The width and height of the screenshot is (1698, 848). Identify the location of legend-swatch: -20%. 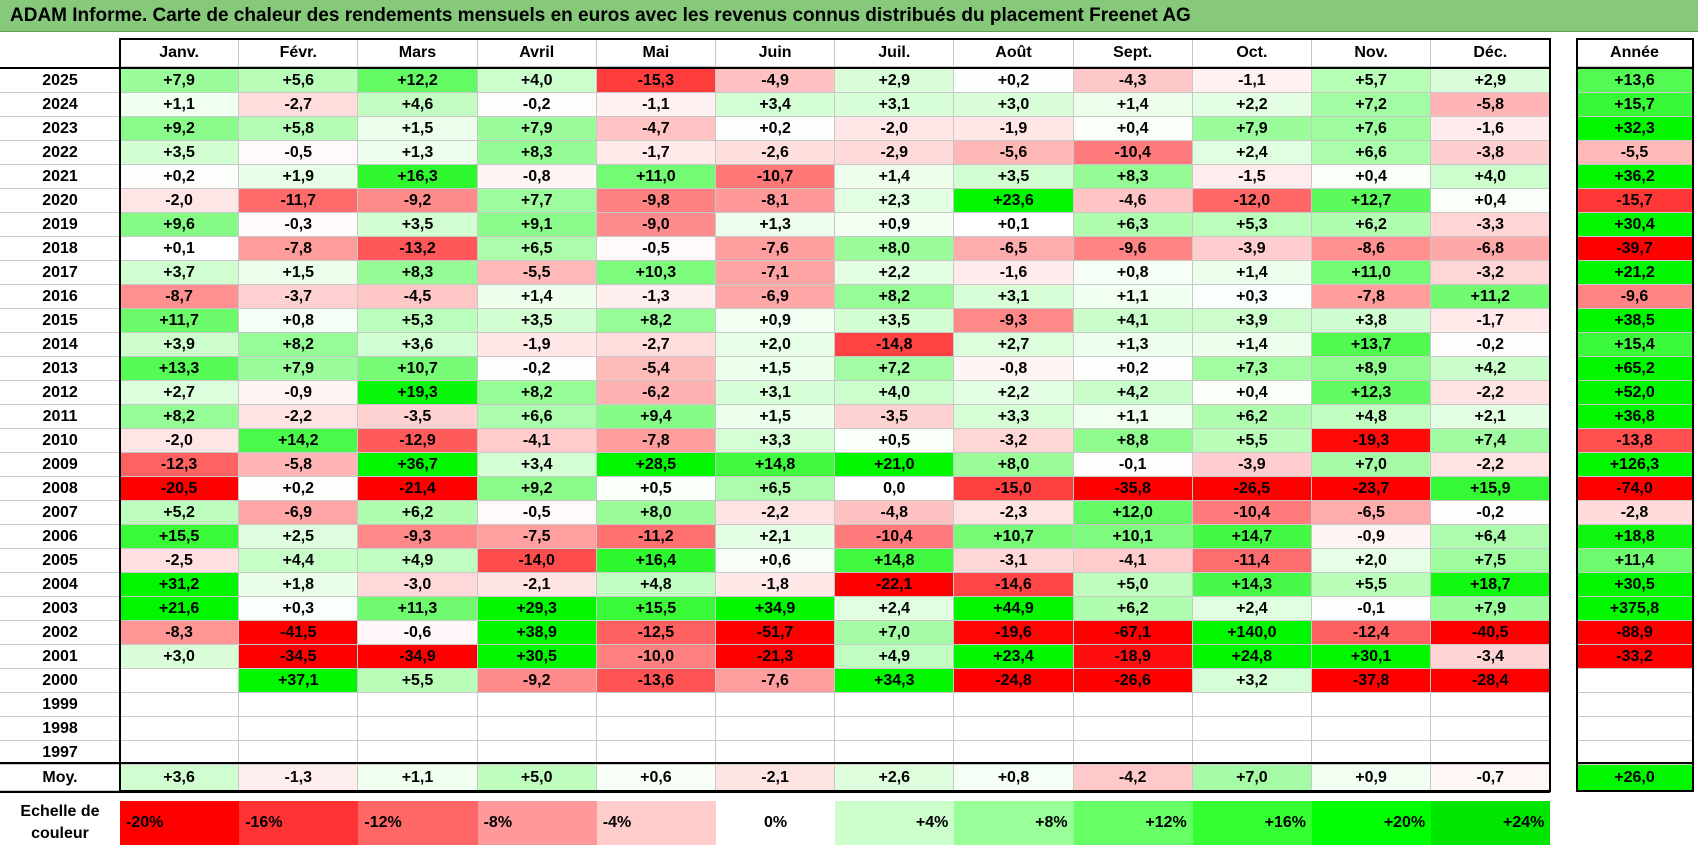
(180, 823).